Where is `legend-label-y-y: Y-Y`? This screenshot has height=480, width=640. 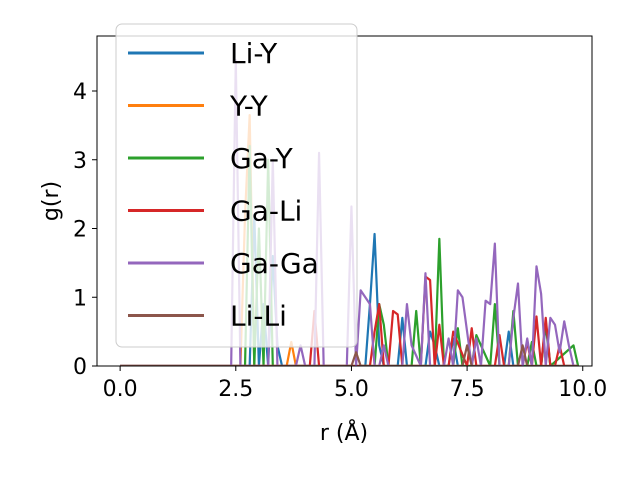 legend-label-y-y: Y-Y is located at coordinates (249, 106).